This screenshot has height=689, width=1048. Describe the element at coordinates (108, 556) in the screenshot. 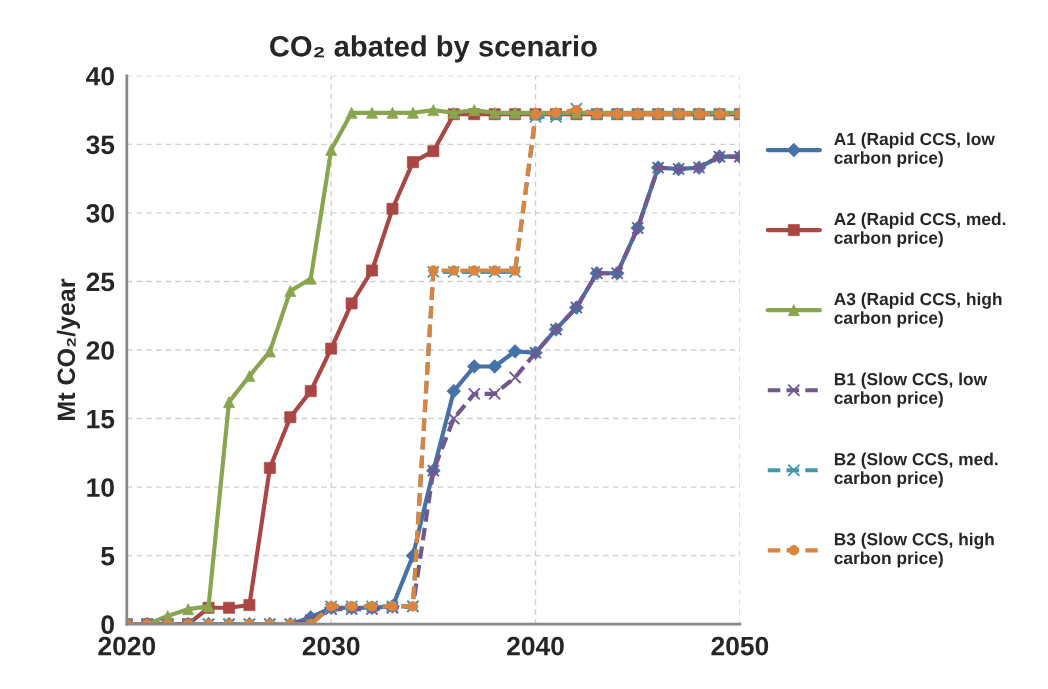

I see `y-tick-label: 5` at that location.